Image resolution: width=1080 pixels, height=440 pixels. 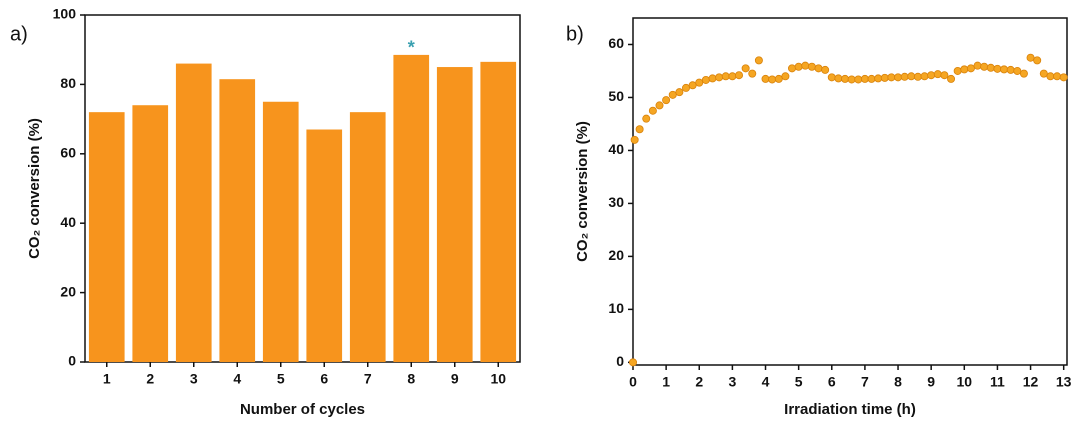 What do you see at coordinates (997, 382) in the screenshot?
I see `x-tick-label: 11` at bounding box center [997, 382].